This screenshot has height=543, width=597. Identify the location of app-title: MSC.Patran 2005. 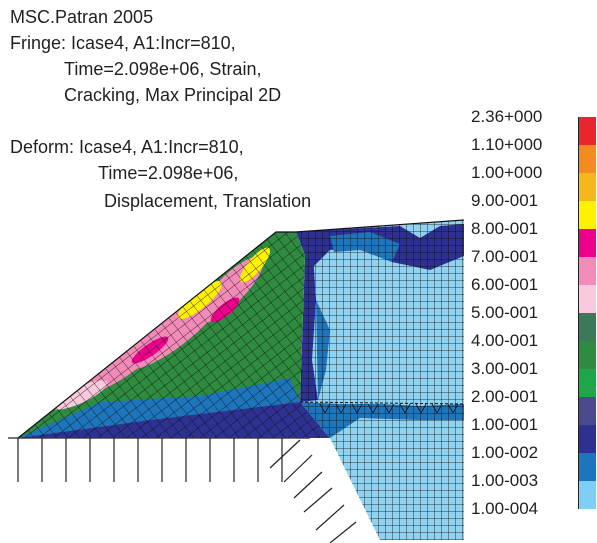
(82, 17).